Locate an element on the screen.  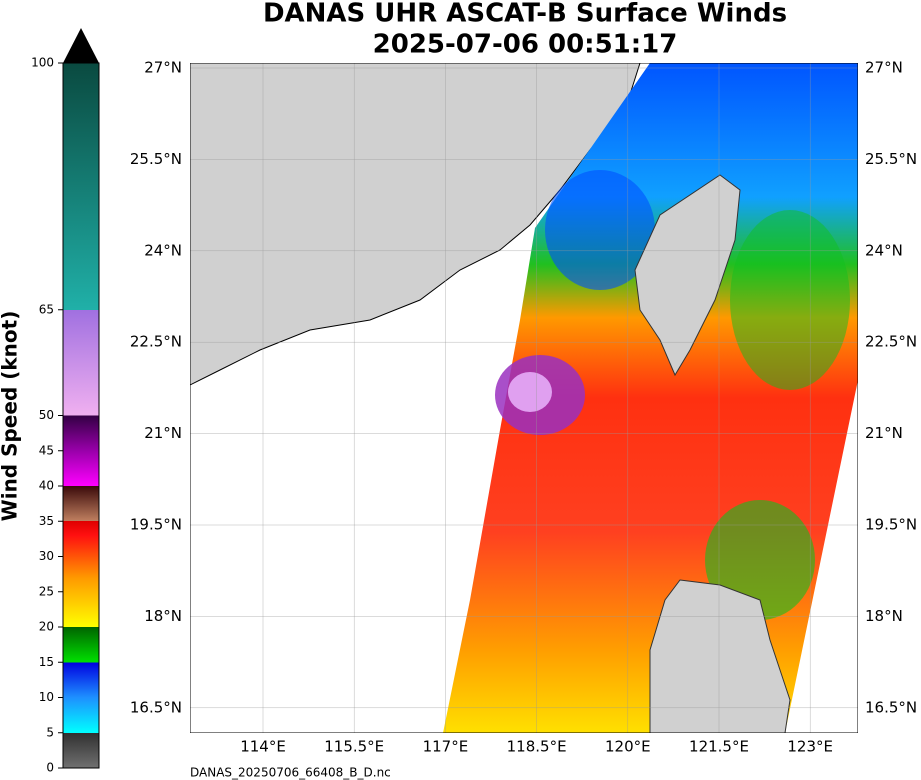
colorbar-tick-label: 35 is located at coordinates (46, 521).